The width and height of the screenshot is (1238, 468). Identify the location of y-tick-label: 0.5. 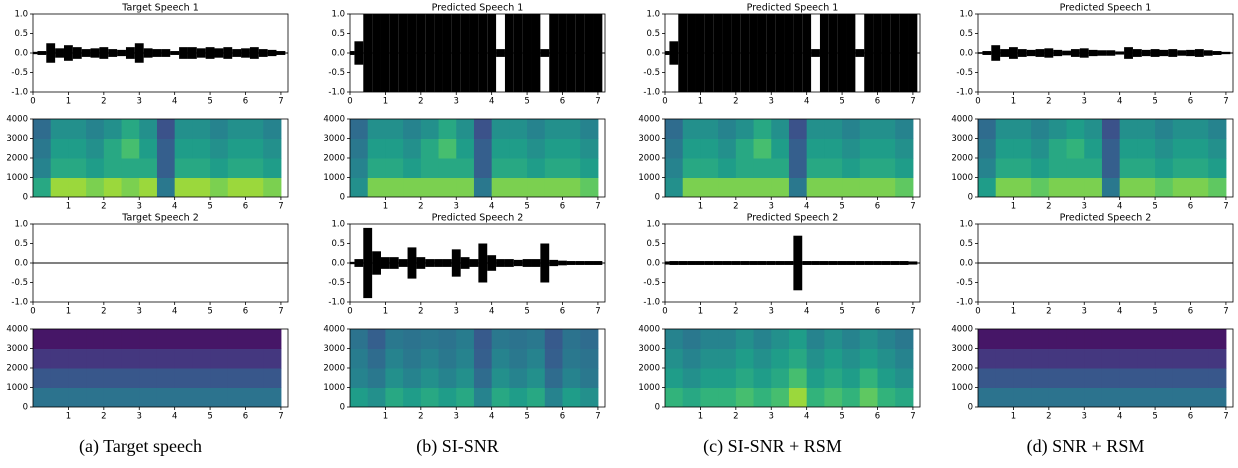
(21, 34).